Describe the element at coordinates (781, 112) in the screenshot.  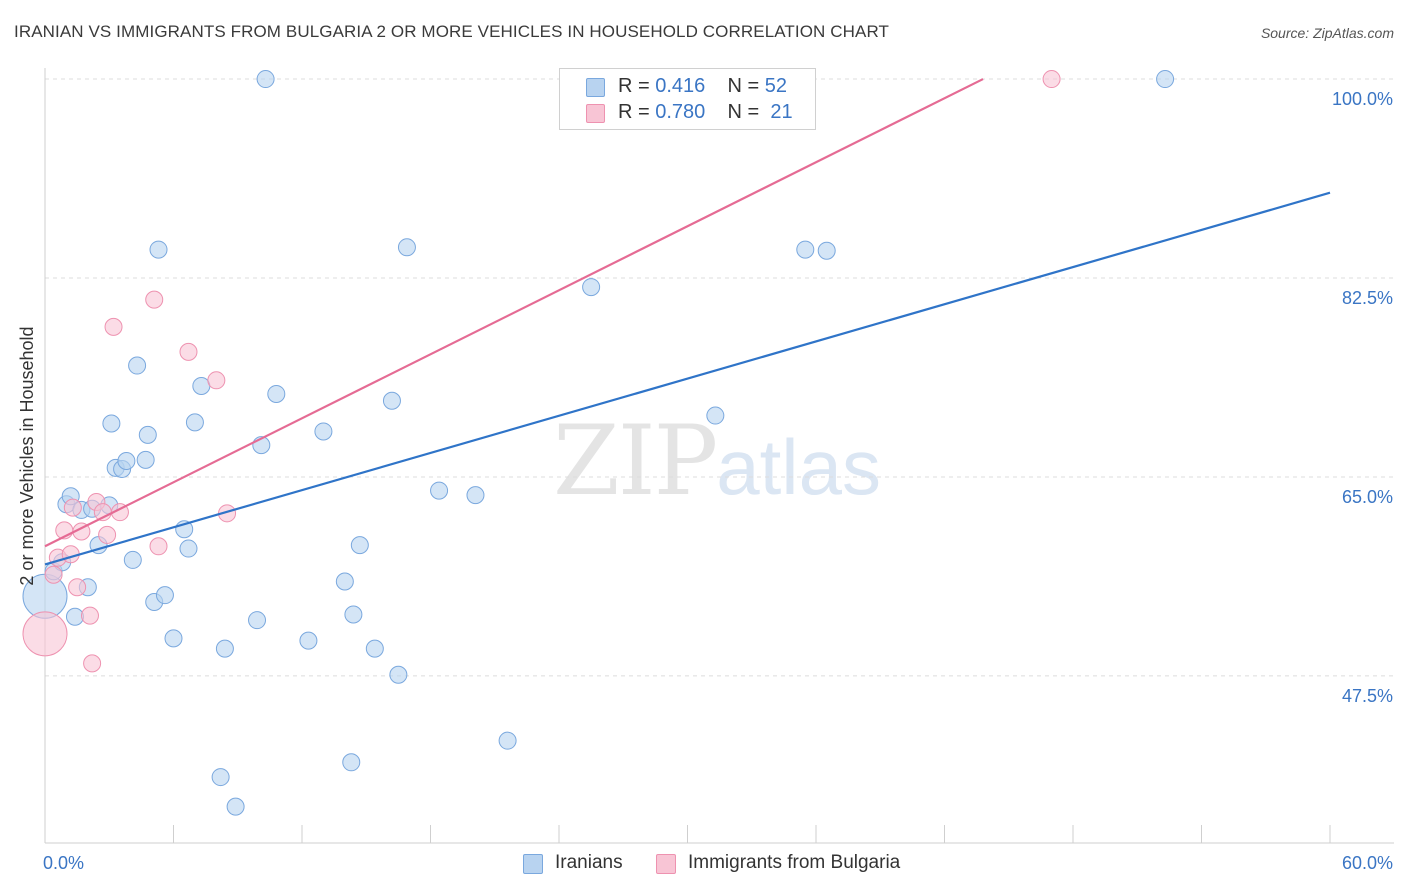
I see `n-value: 21` at that location.